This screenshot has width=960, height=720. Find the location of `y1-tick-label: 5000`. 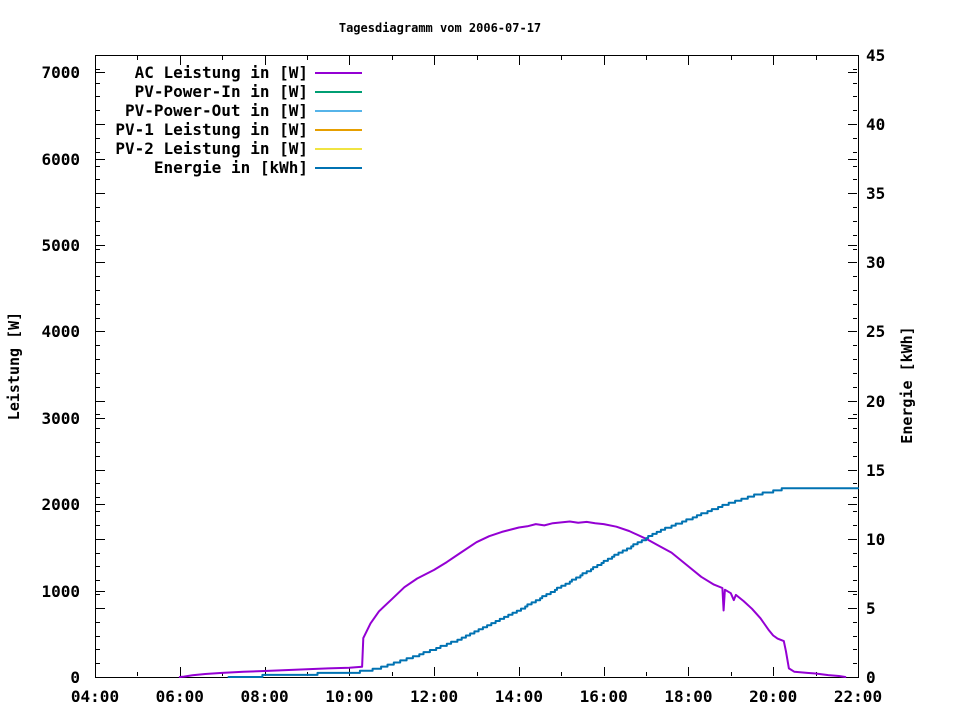

y1-tick-label: 5000 is located at coordinates (60, 246).